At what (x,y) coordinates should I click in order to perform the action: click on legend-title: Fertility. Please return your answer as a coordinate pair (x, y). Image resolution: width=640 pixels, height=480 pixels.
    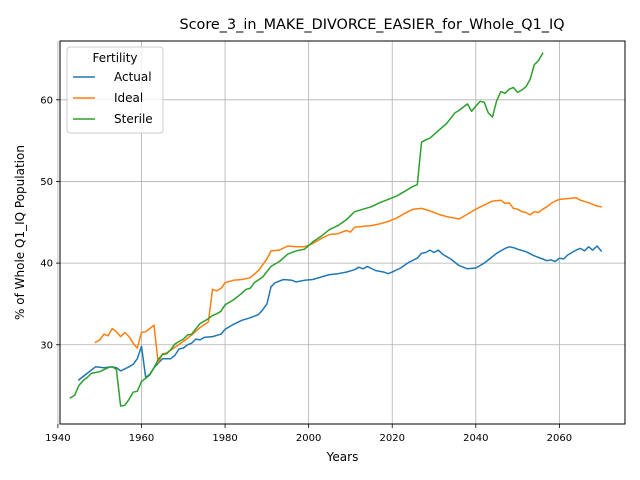
    Looking at the image, I should click on (114, 58).